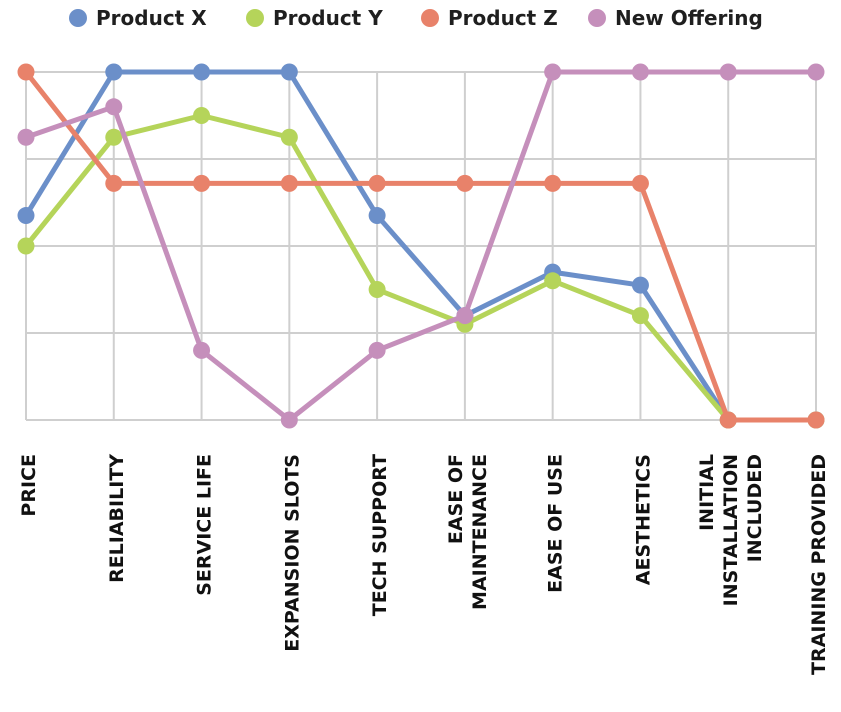 This screenshot has width=841, height=712. I want to click on legend-label: New Offering, so click(689, 18).